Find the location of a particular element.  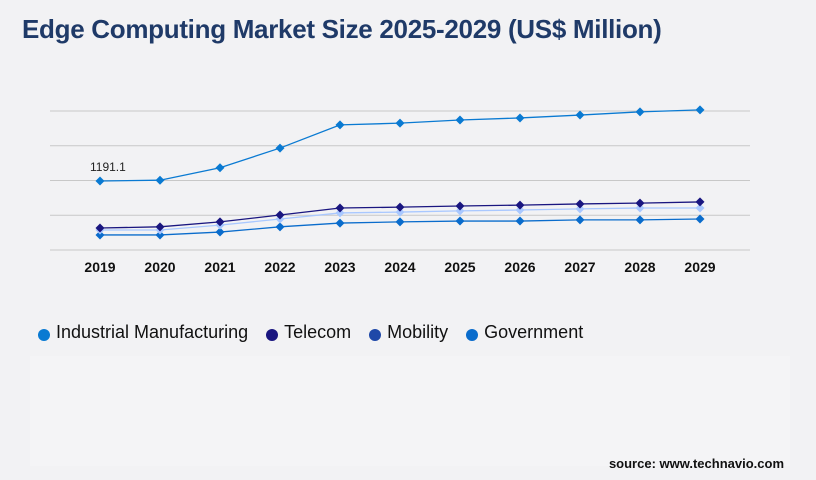

x-tick-label: 2022 is located at coordinates (279, 267).